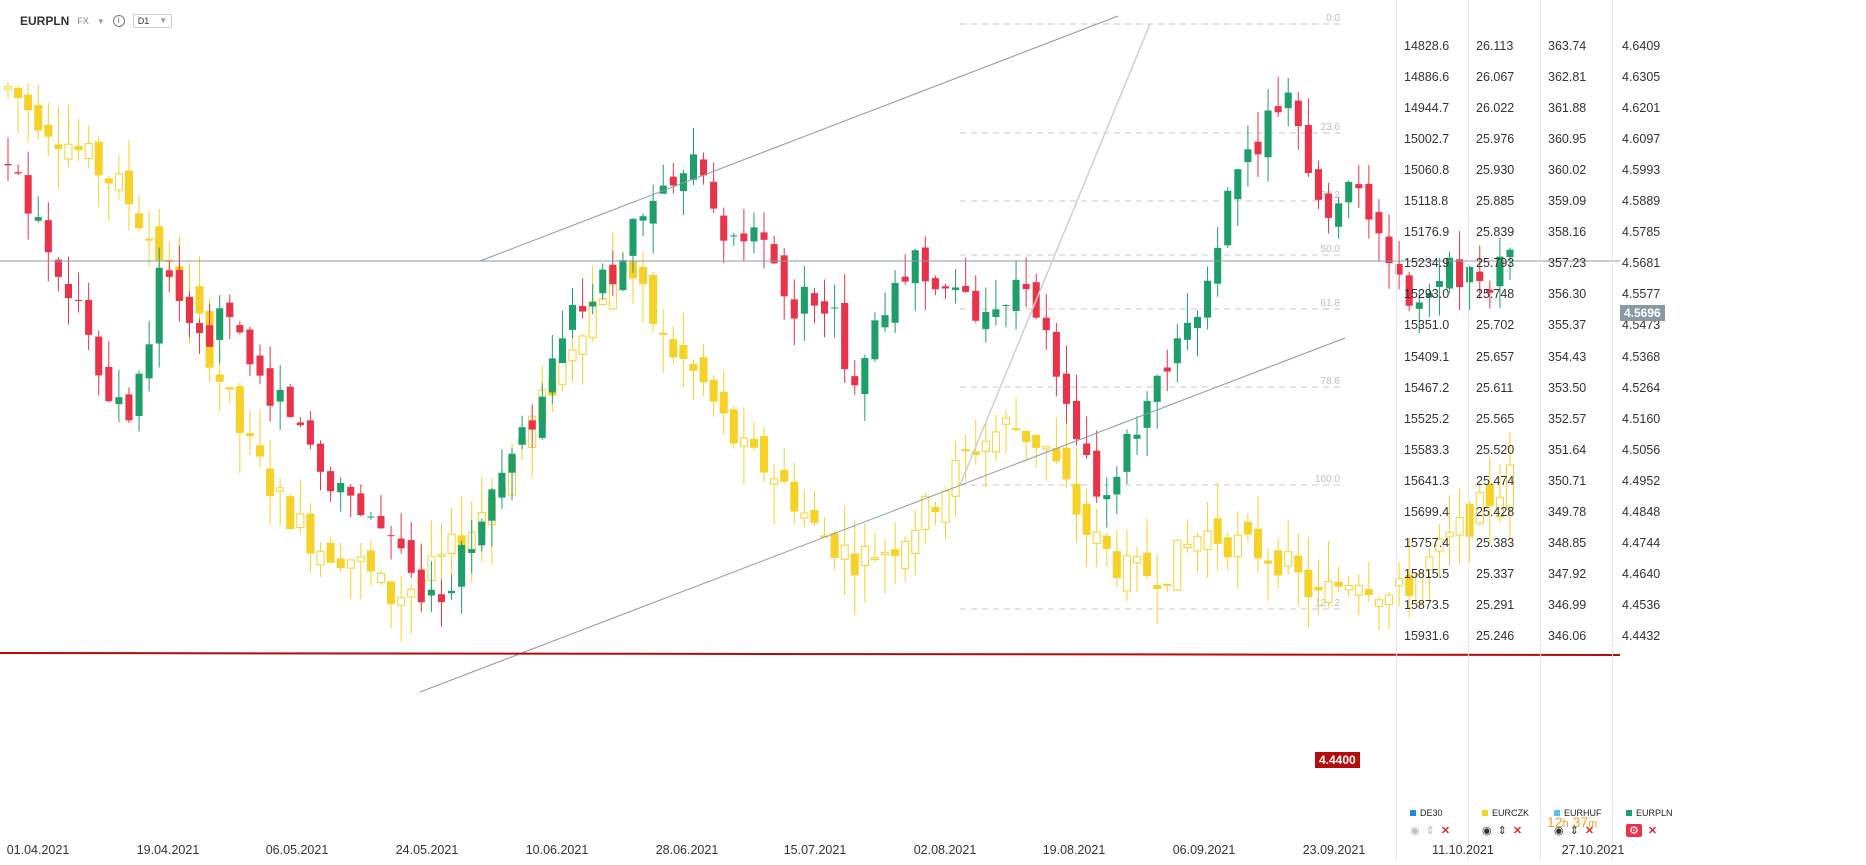 Image resolution: width=1866 pixels, height=865 pixels. What do you see at coordinates (1427, 604) in the screenshot?
I see `price-scale-label: 15873.5` at bounding box center [1427, 604].